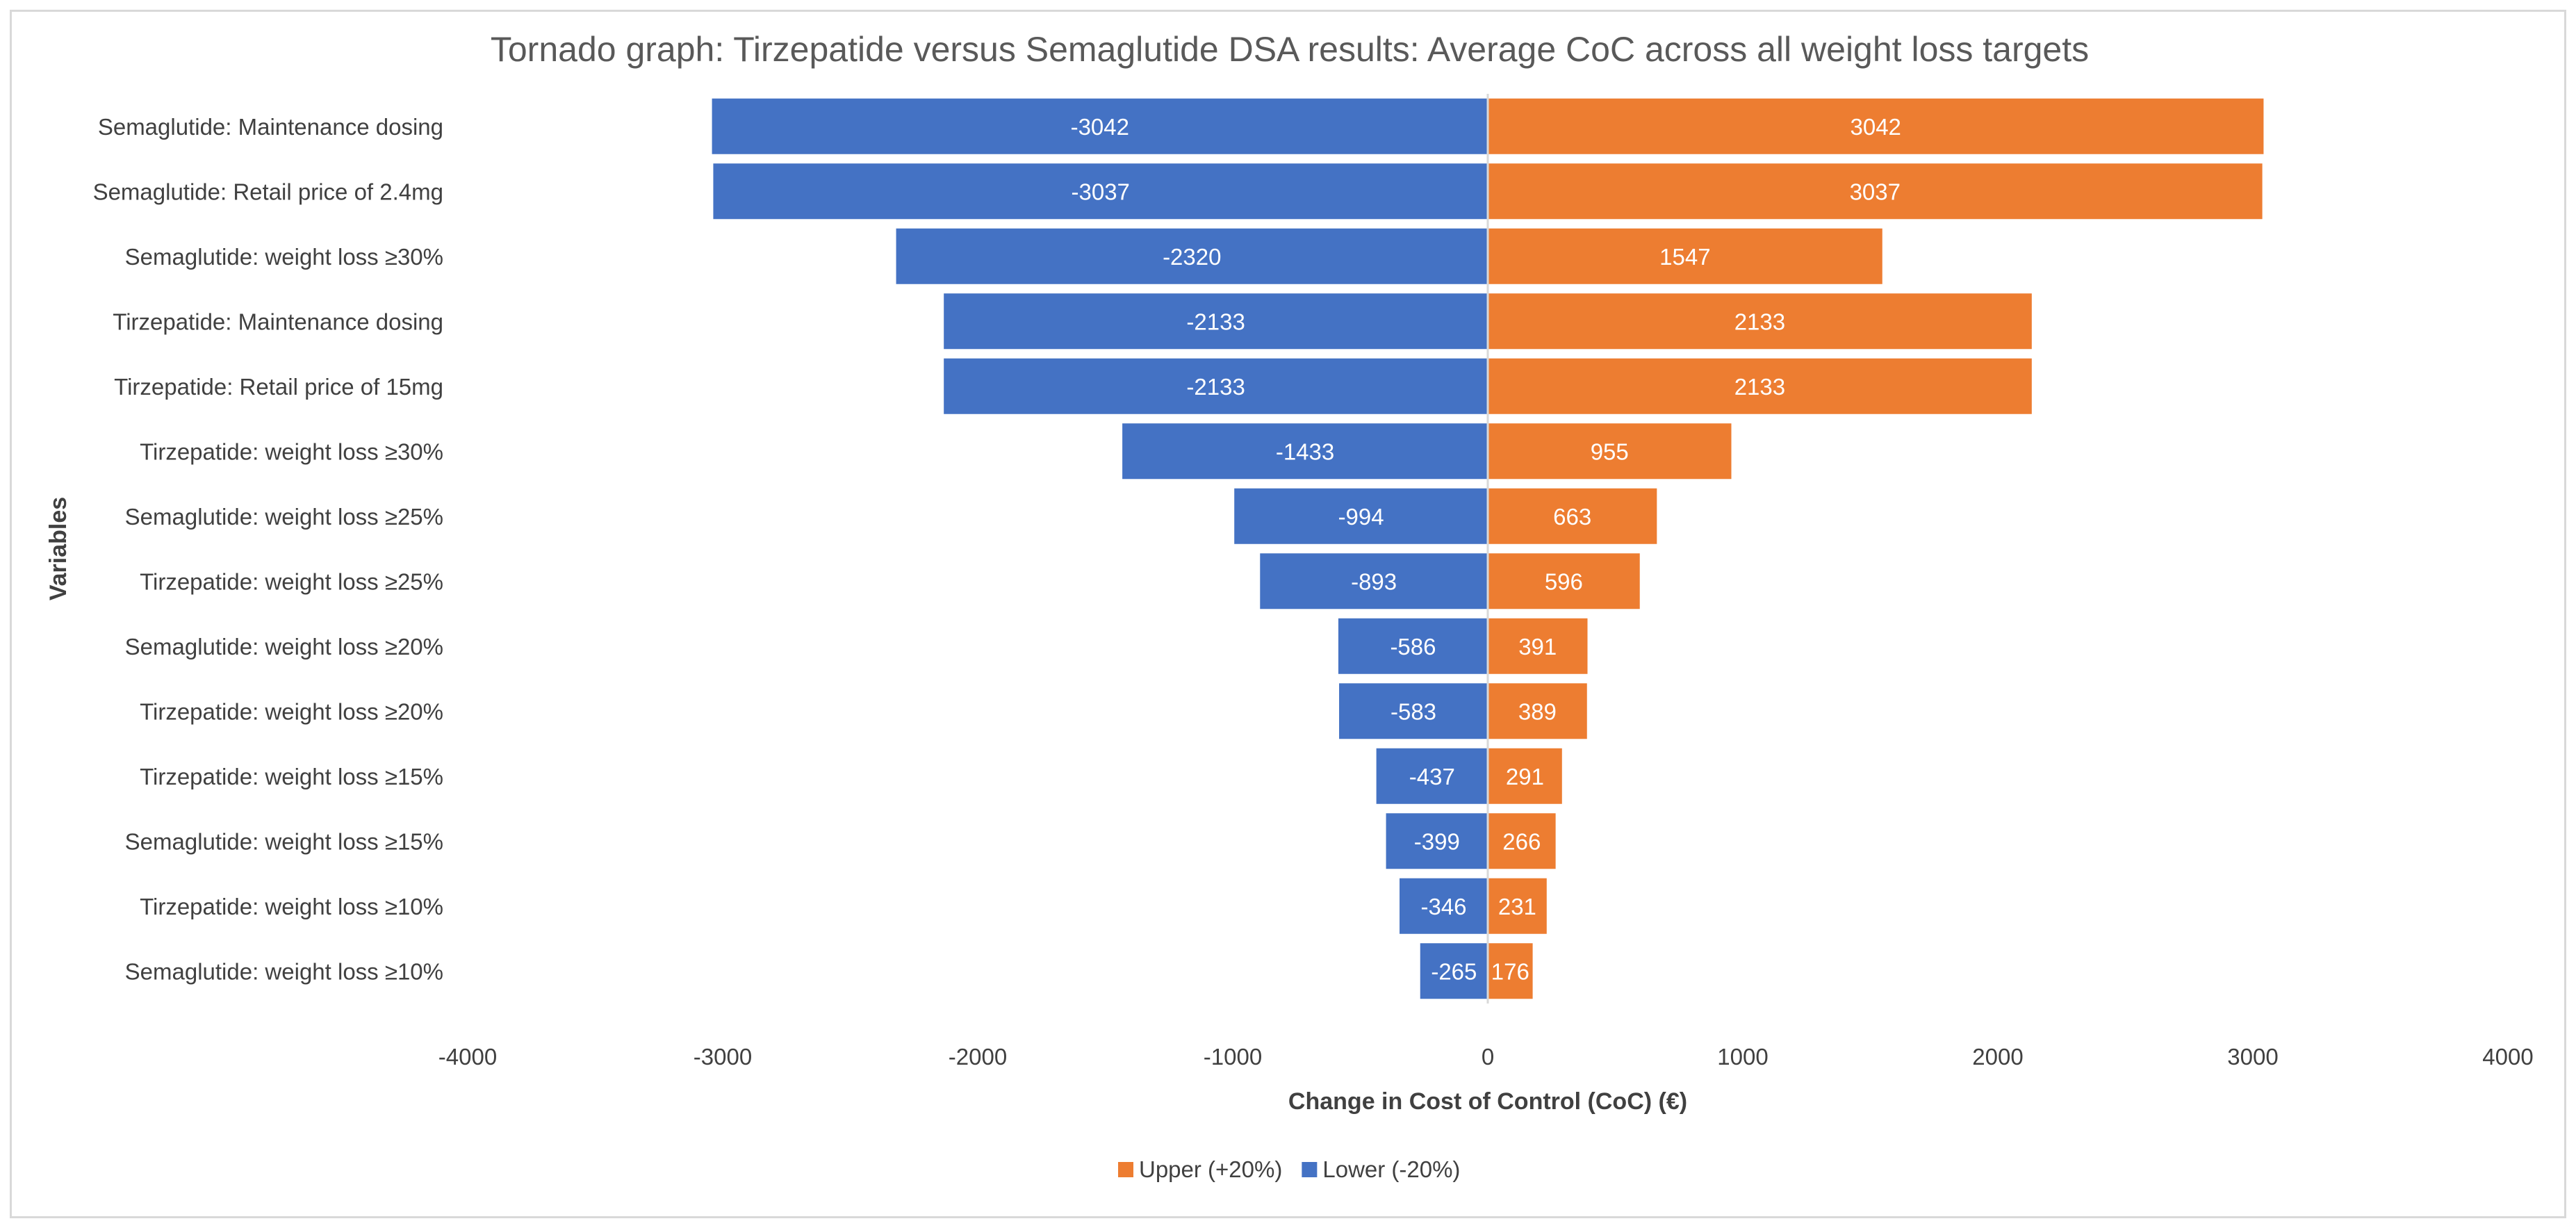  Describe the element at coordinates (284, 841) in the screenshot. I see `category-label-semaglutide-weight-loss-15: Semaglutide: weight loss ≥15%` at that location.